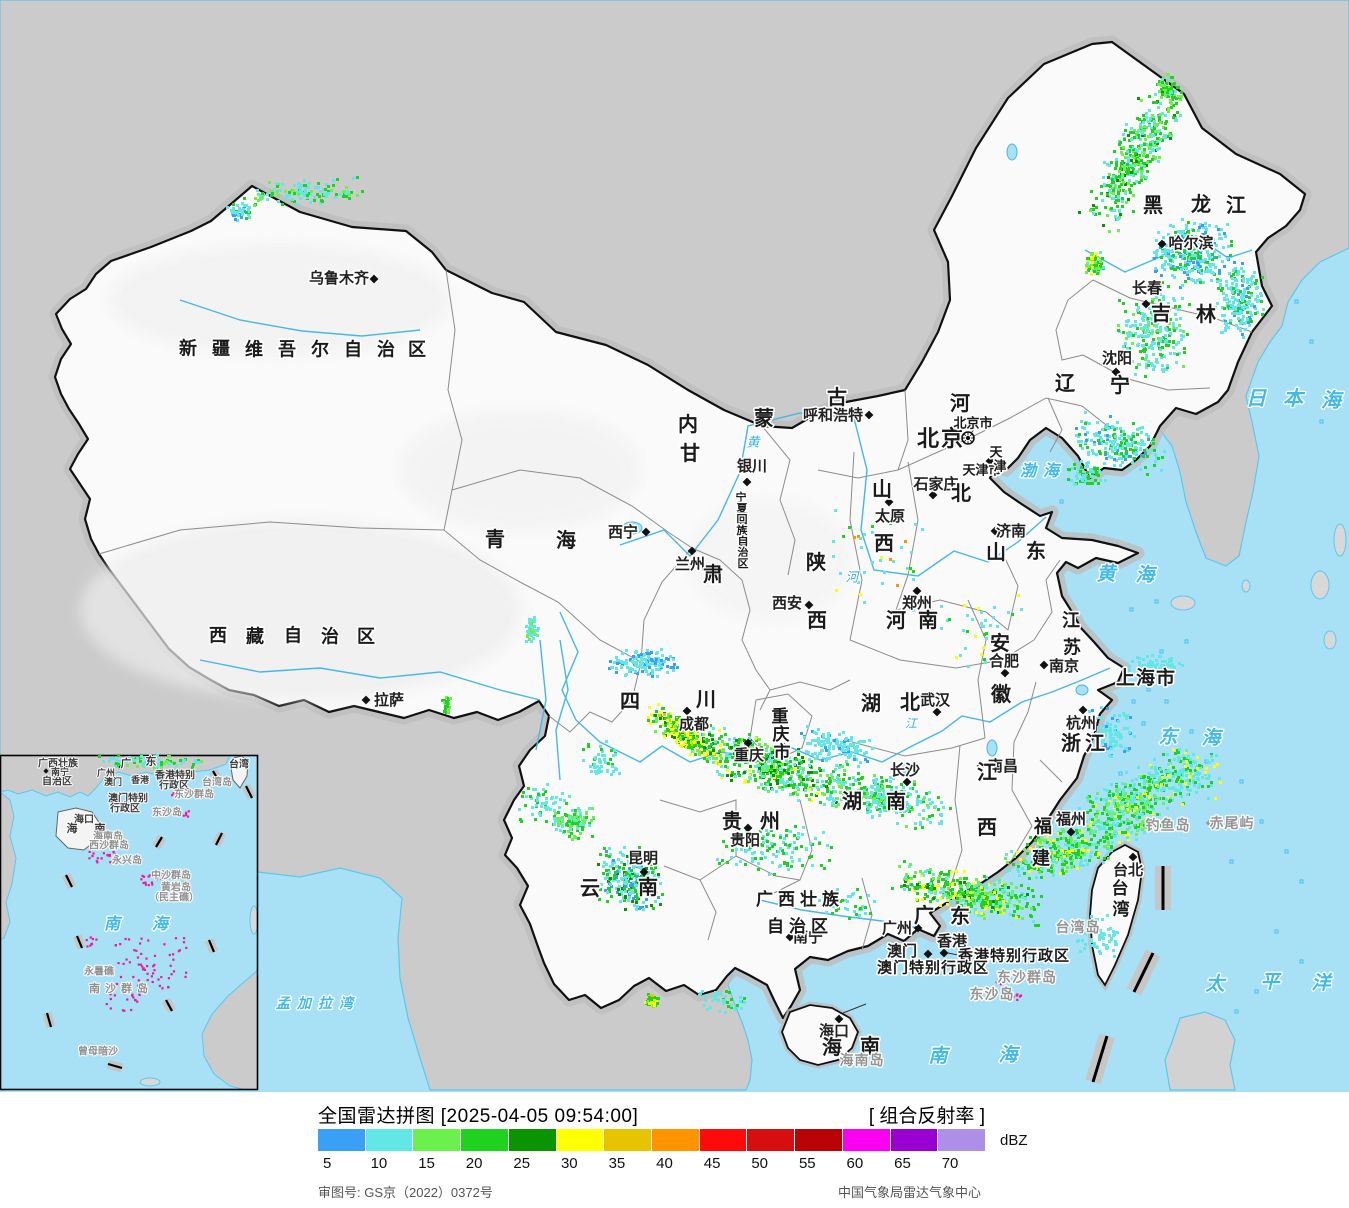 This screenshot has height=1208, width=1349. Describe the element at coordinates (960, 403) in the screenshot. I see `map-label: 河` at that location.